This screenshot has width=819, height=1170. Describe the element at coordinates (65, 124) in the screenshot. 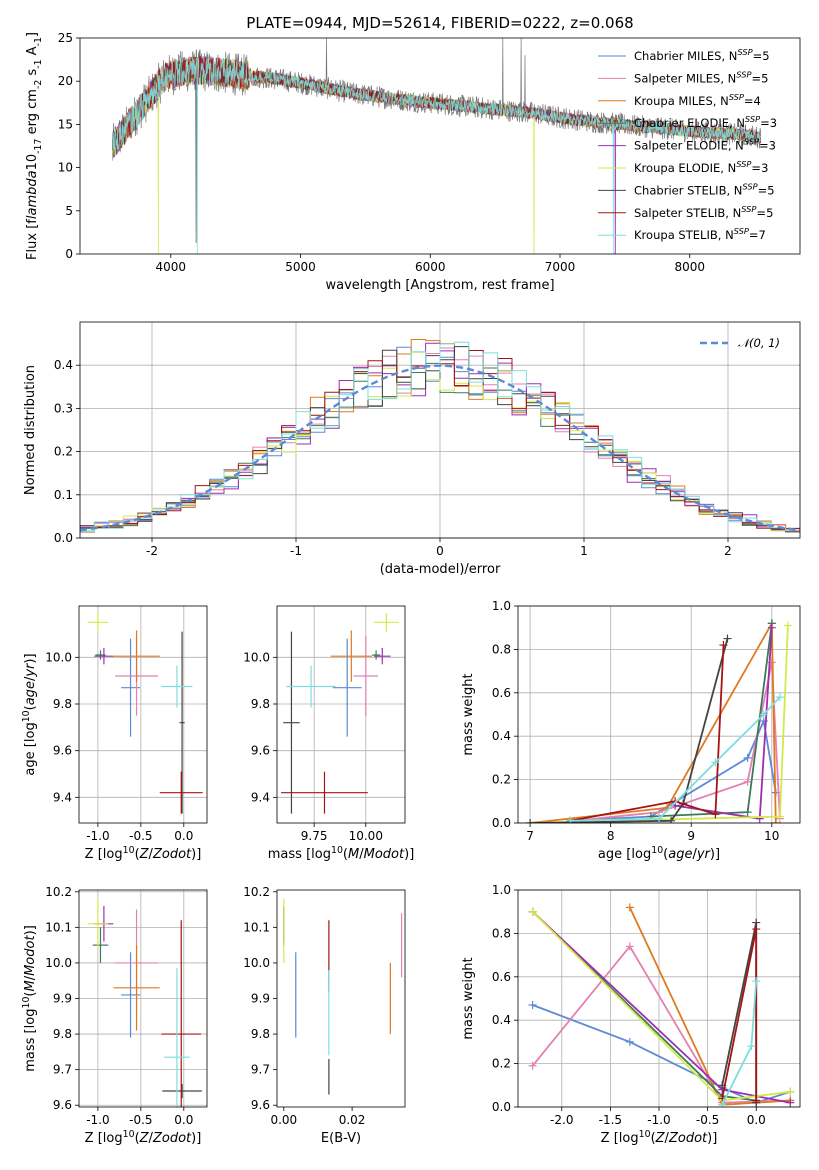

I see `tick-label-y: 15` at that location.